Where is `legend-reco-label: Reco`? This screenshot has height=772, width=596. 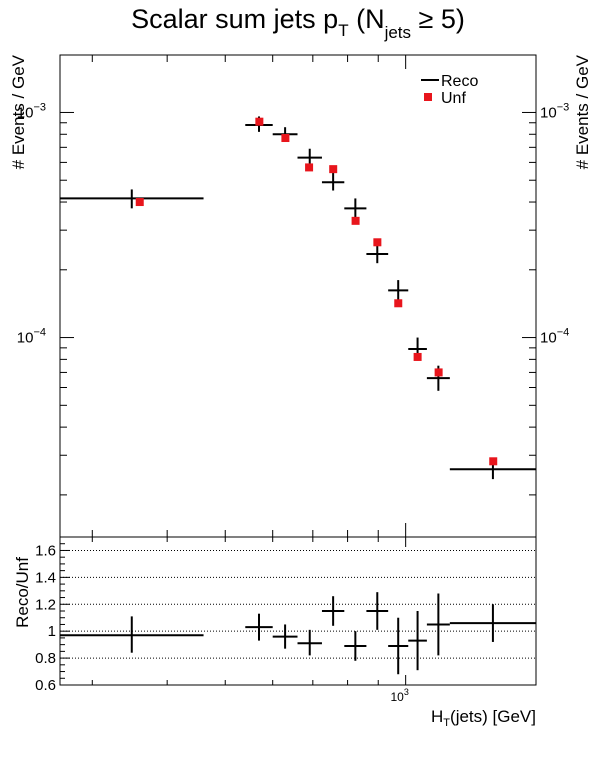
legend-reco-label: Reco is located at coordinates (459, 81).